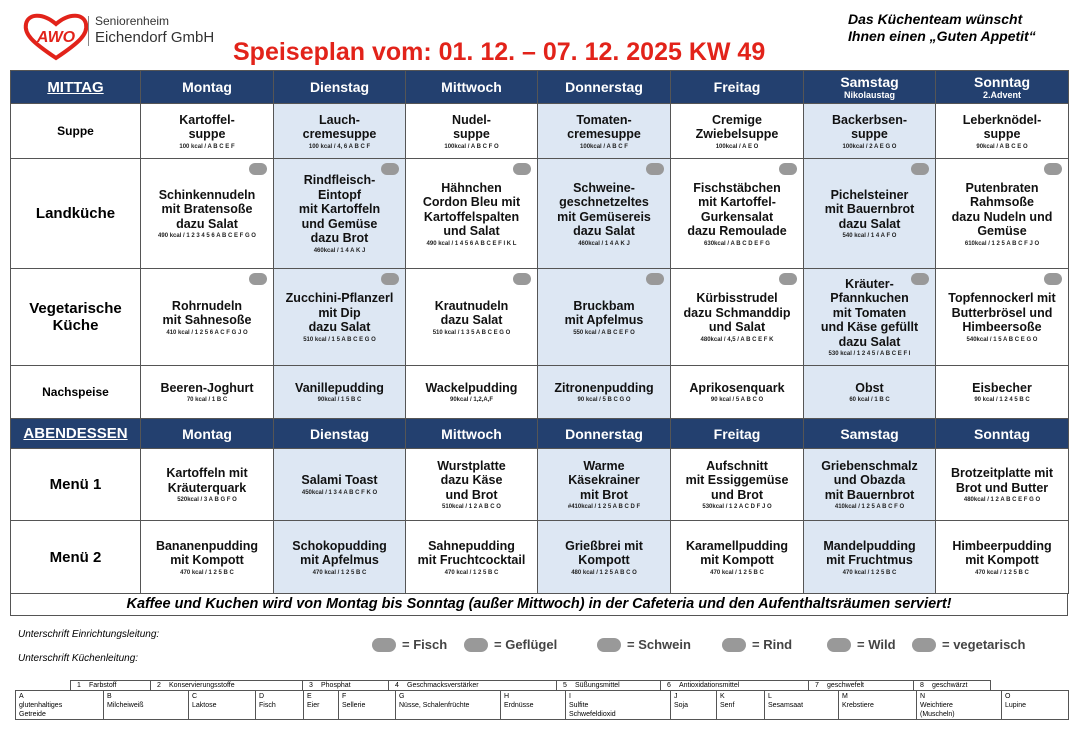 The height and width of the screenshot is (738, 1080). What do you see at coordinates (207, 146) in the screenshot?
I see `dish-info: 100 kcal / A B C E F` at bounding box center [207, 146].